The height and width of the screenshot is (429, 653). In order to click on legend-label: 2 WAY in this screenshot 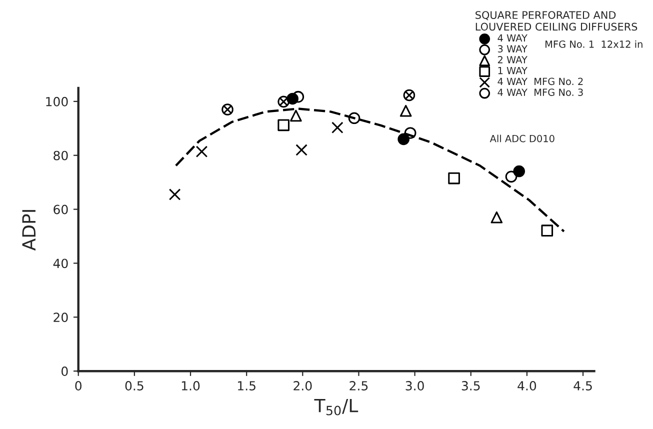, I will do `click(513, 60)`.